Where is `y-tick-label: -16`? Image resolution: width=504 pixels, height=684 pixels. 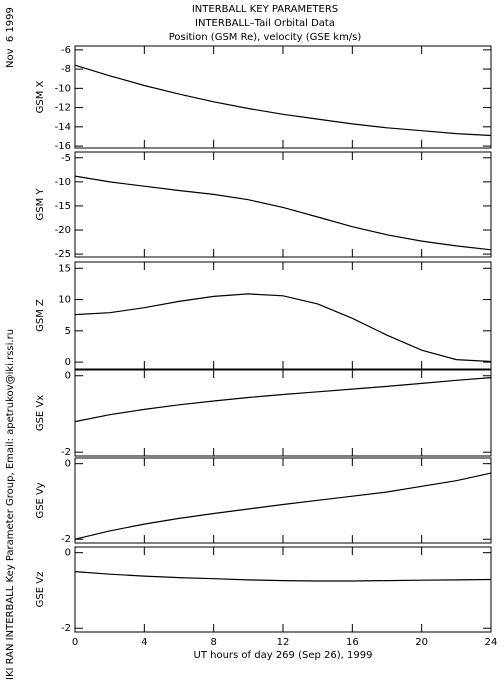
y-tick-label: -16 is located at coordinates (63, 146).